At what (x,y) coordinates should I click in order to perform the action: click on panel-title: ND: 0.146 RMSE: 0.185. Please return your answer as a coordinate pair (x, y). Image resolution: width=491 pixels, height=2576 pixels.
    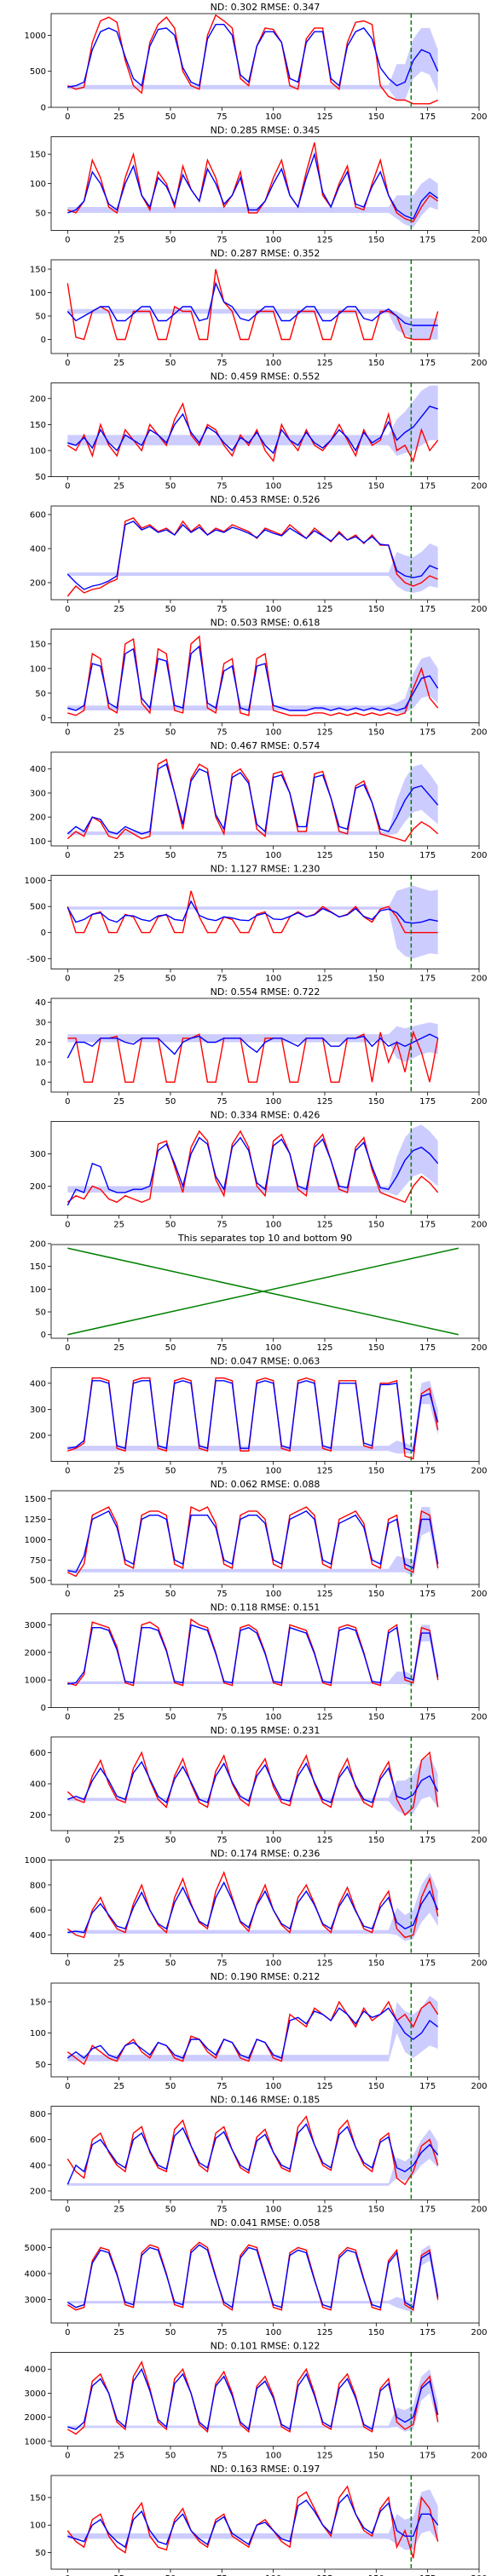
    Looking at the image, I should click on (266, 2100).